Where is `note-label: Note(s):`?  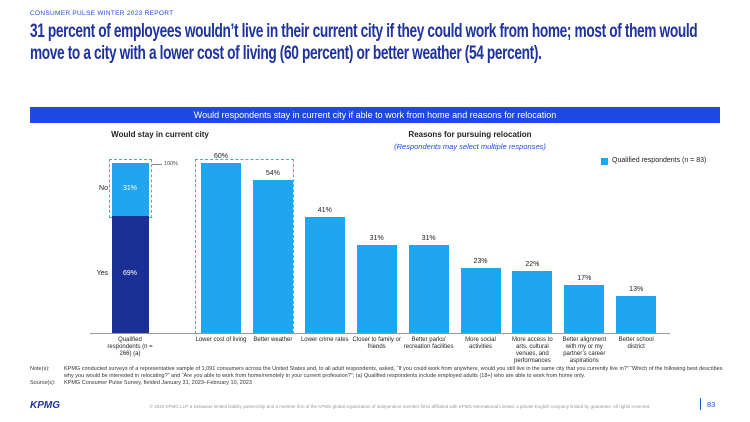 note-label: Note(s): is located at coordinates (40, 369).